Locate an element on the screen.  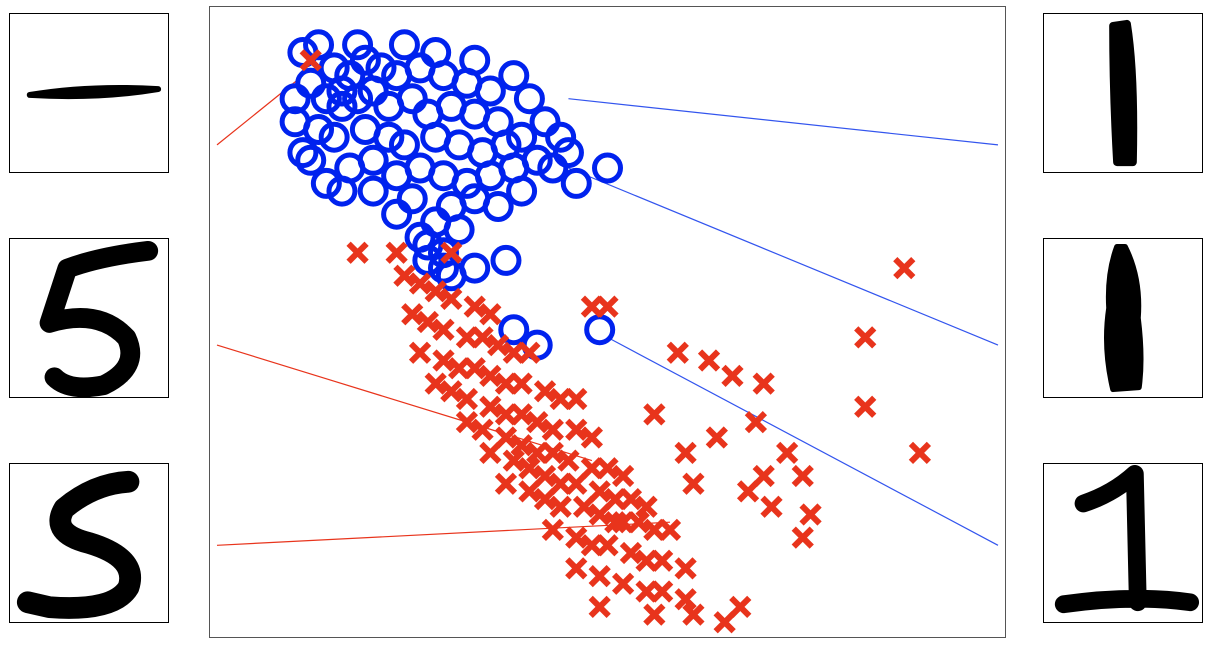
digit-five-slanted-image is located at coordinates (78, 544).